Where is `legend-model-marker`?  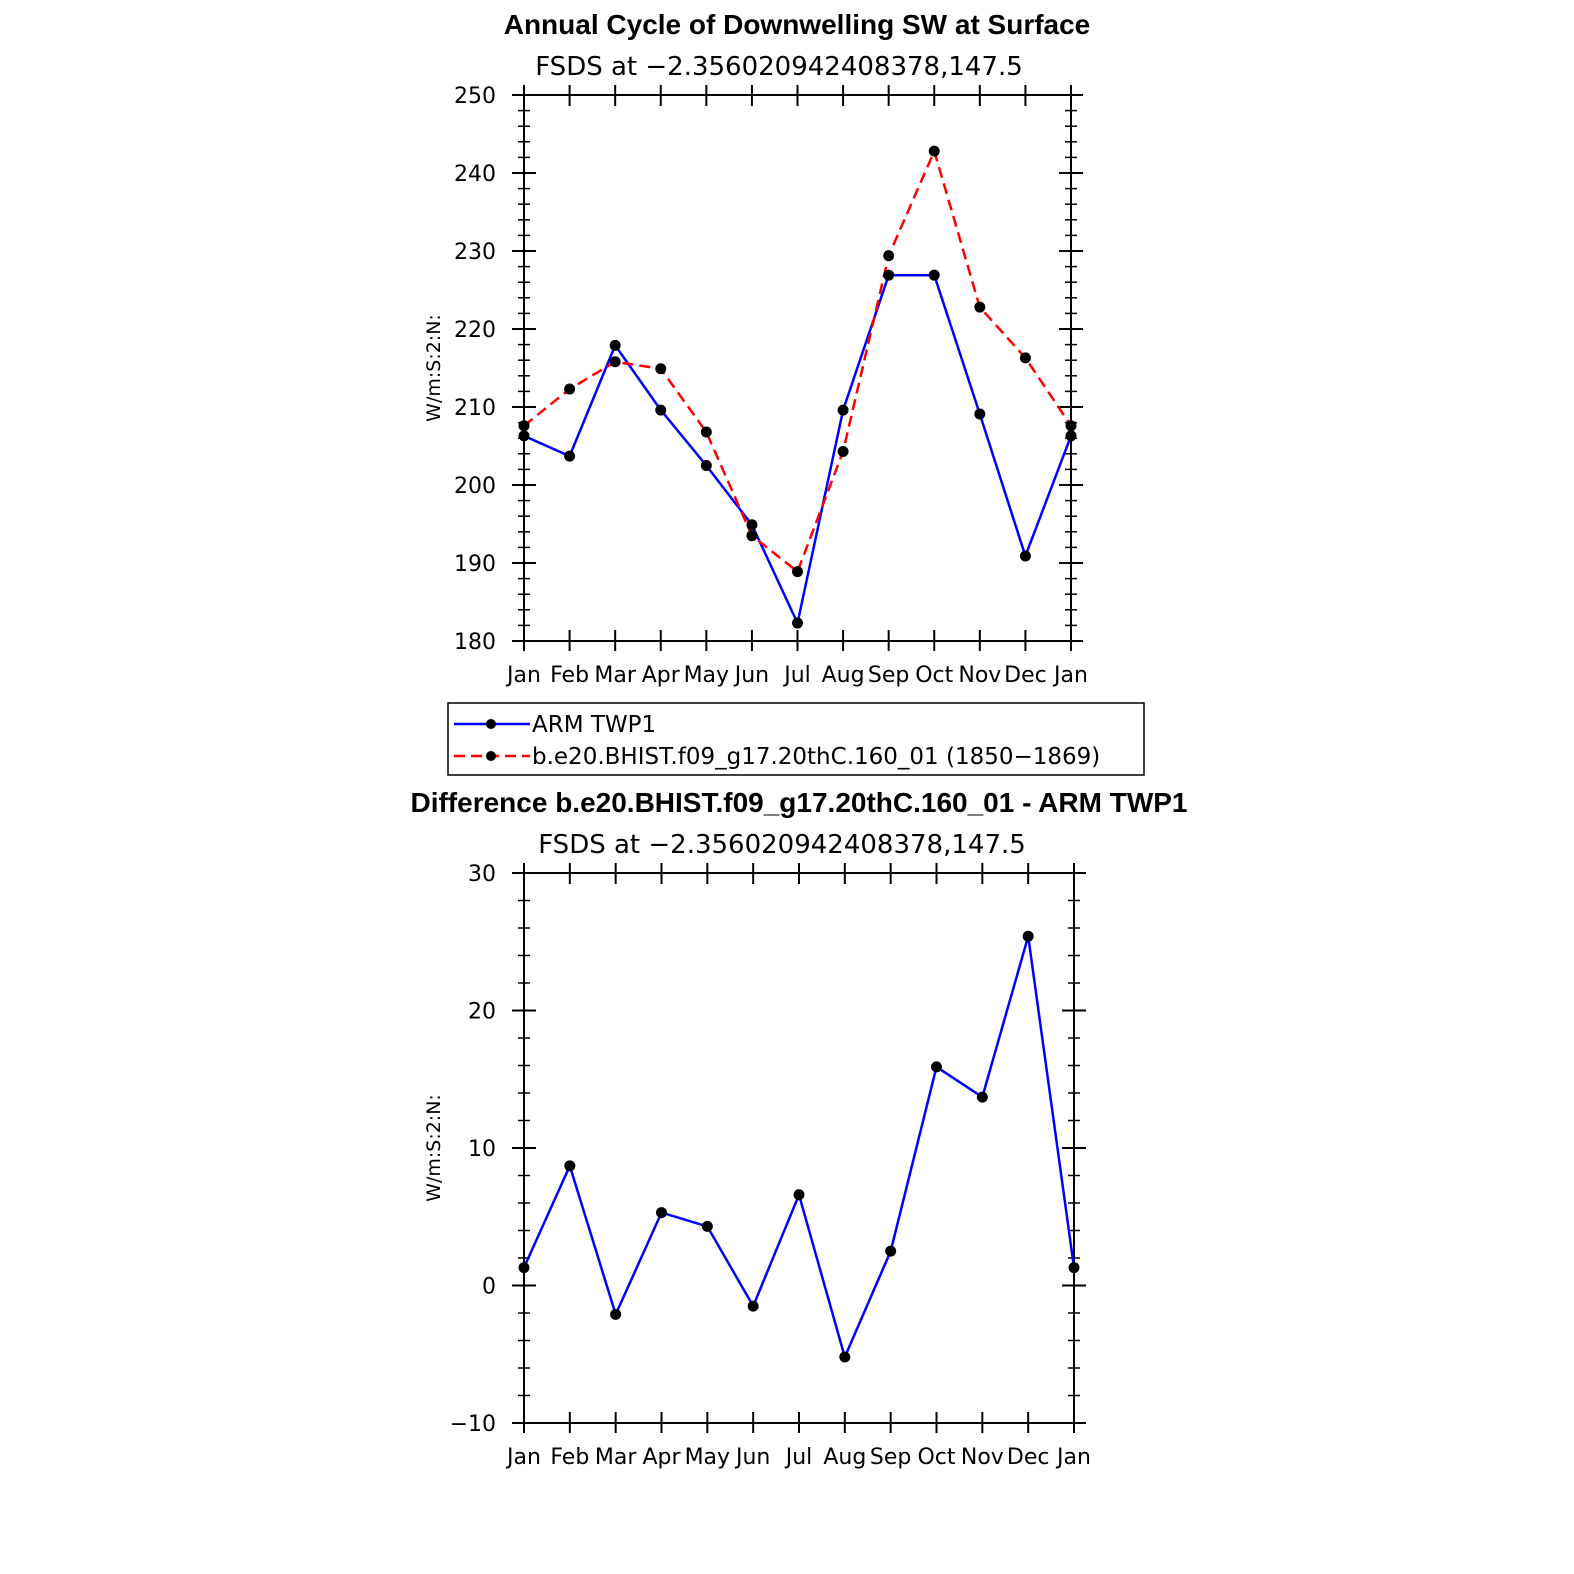
legend-model-marker is located at coordinates (491, 756).